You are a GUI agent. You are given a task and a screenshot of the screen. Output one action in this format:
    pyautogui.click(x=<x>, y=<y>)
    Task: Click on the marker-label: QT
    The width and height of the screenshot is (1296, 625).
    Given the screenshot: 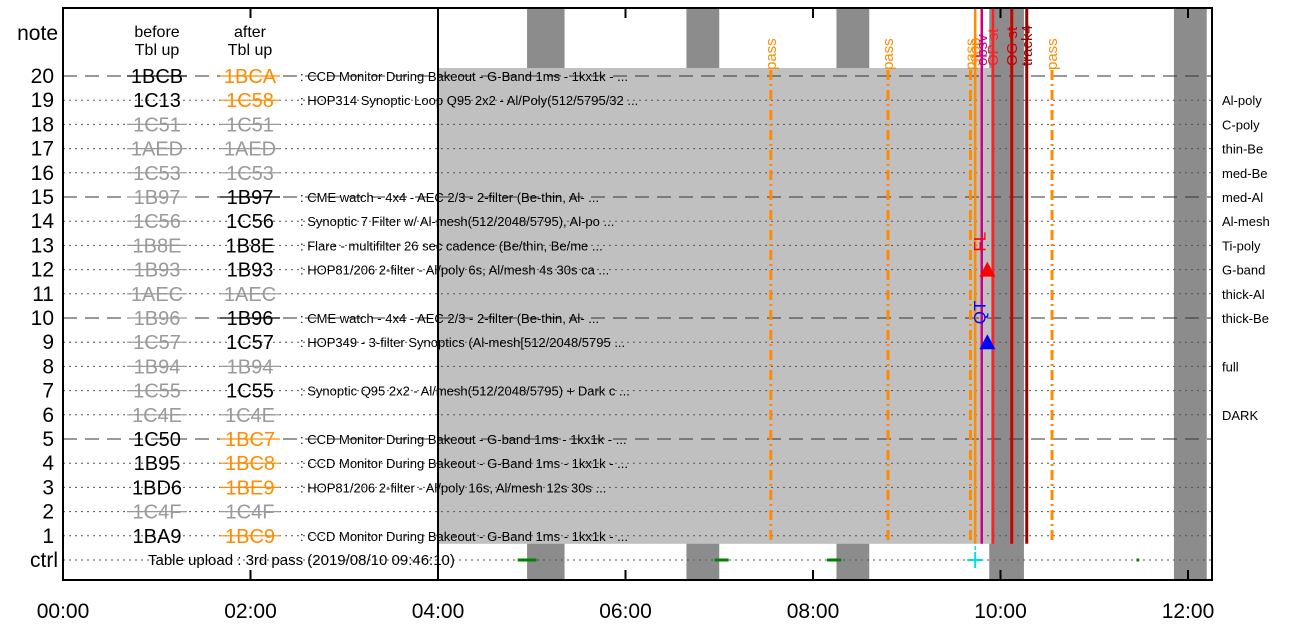 What is the action you would take?
    pyautogui.click(x=979, y=313)
    